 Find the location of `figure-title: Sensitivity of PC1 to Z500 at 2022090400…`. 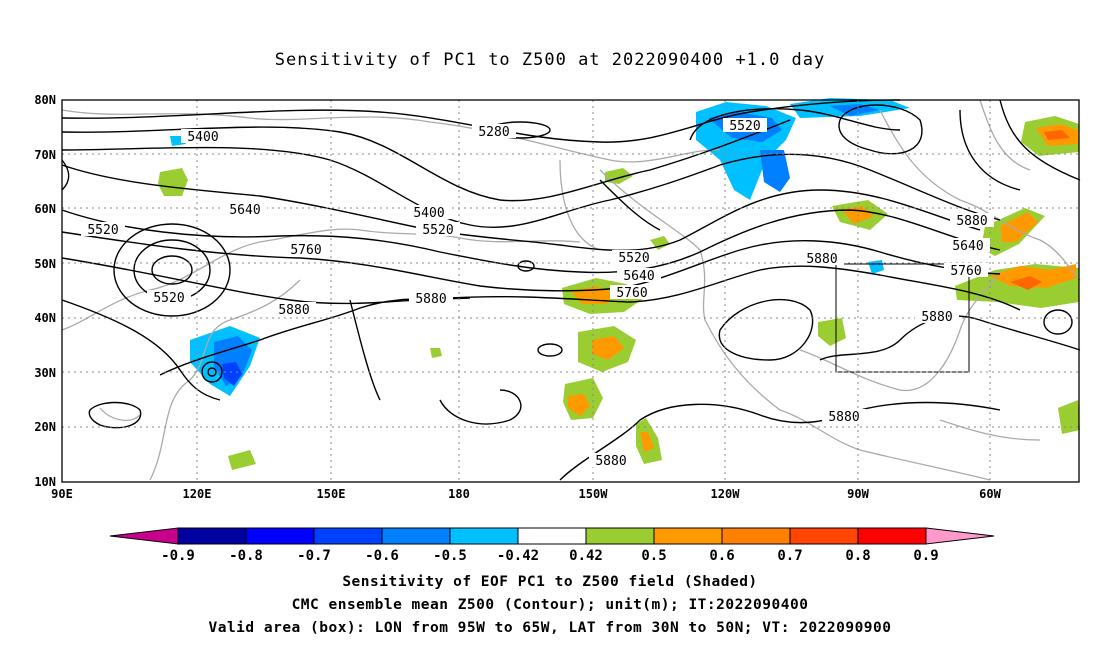

figure-title: Sensitivity of PC1 to Z500 at 2022090400… is located at coordinates (550, 60).